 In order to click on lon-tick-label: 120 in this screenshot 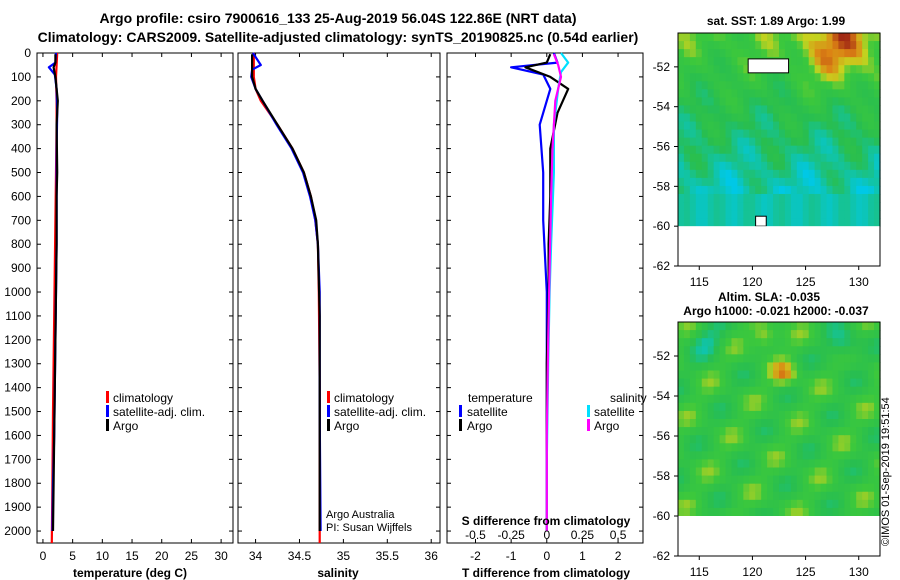, I will do `click(752, 572)`.